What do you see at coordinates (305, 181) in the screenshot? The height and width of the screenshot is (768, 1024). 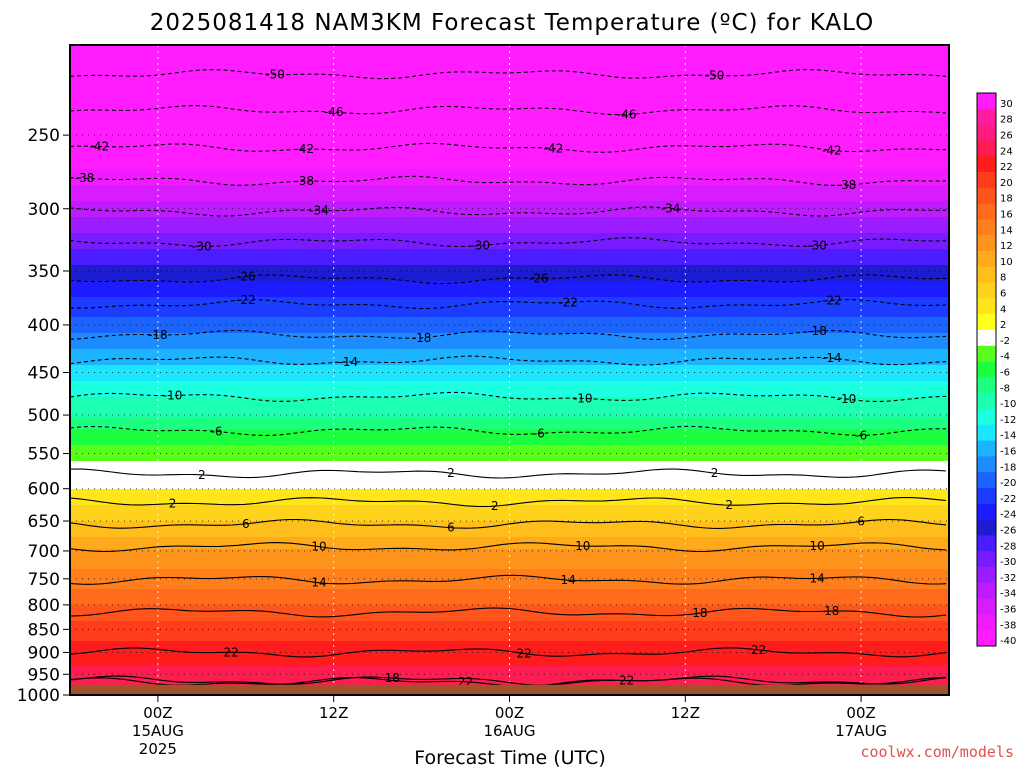 I see `contour-label: -38` at bounding box center [305, 181].